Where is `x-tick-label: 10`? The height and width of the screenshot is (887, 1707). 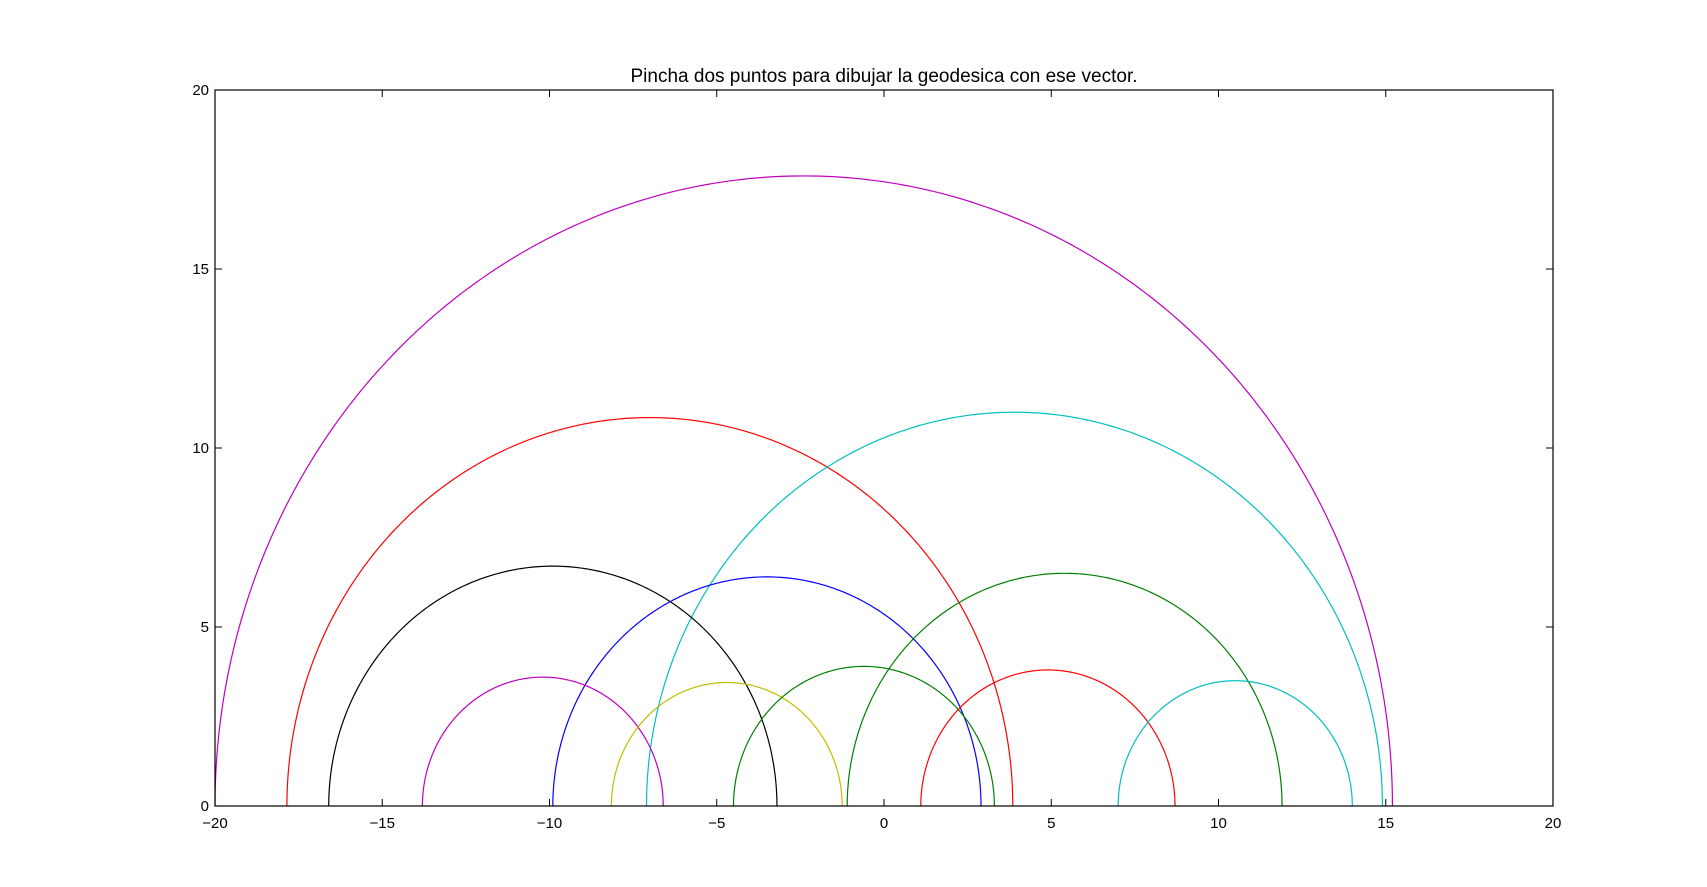
x-tick-label: 10 is located at coordinates (1218, 823).